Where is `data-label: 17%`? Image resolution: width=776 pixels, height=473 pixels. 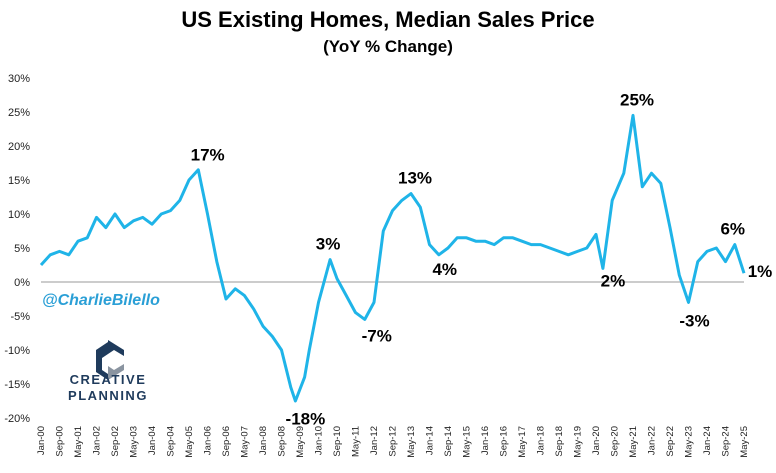
data-label: 17% is located at coordinates (208, 154).